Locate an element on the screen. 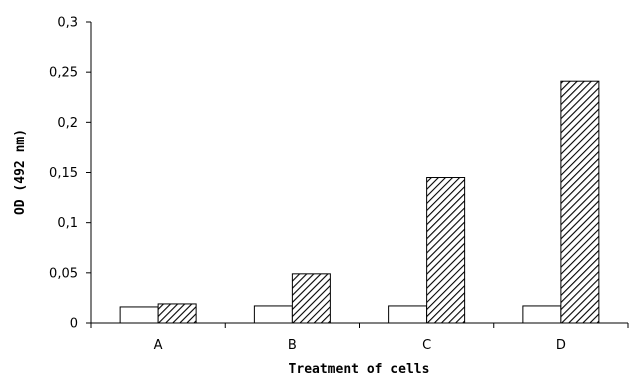 The height and width of the screenshot is (379, 630). y-tick-label: 0 is located at coordinates (74, 324).